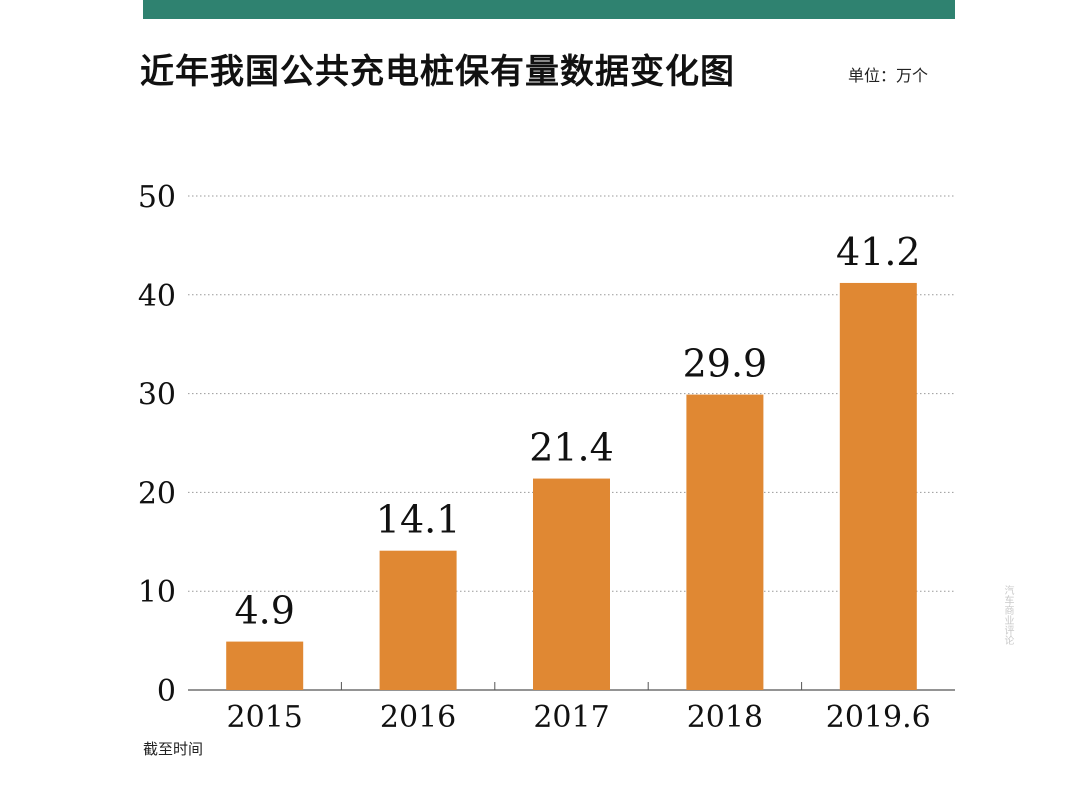 The width and height of the screenshot is (1080, 791). I want to click on y-axis-ticks: 0 10 20 30 40 50, so click(157, 444).